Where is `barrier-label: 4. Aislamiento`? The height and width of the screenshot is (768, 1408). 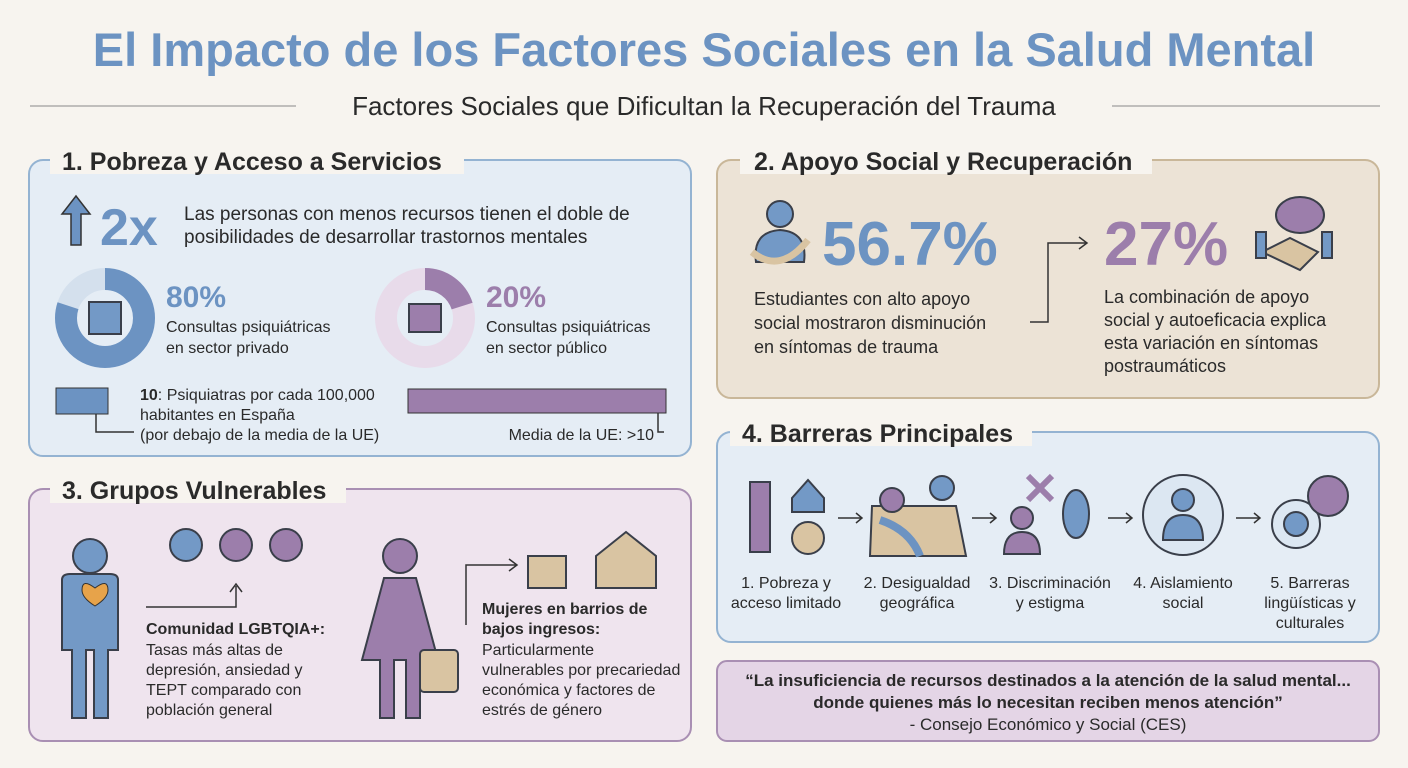 barrier-label: 4. Aislamiento is located at coordinates (1183, 583).